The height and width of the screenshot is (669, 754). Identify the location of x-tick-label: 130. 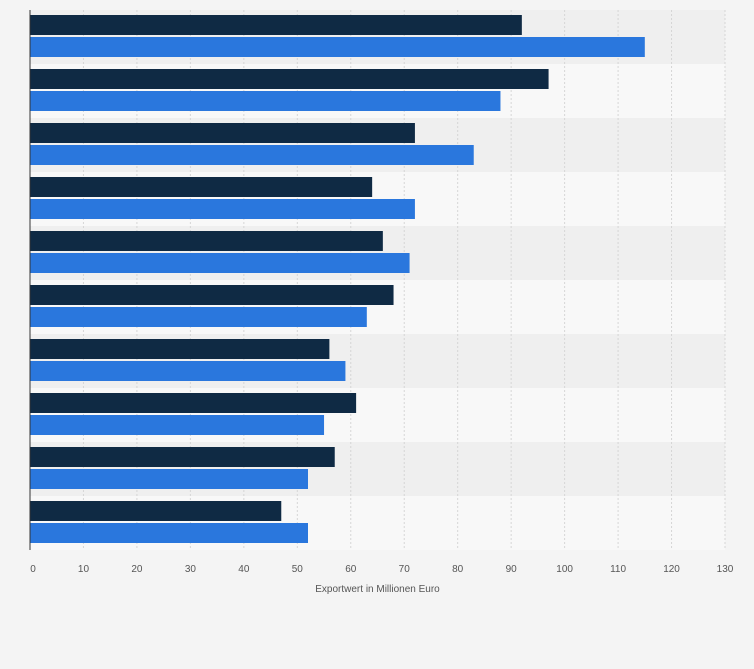
(725, 569).